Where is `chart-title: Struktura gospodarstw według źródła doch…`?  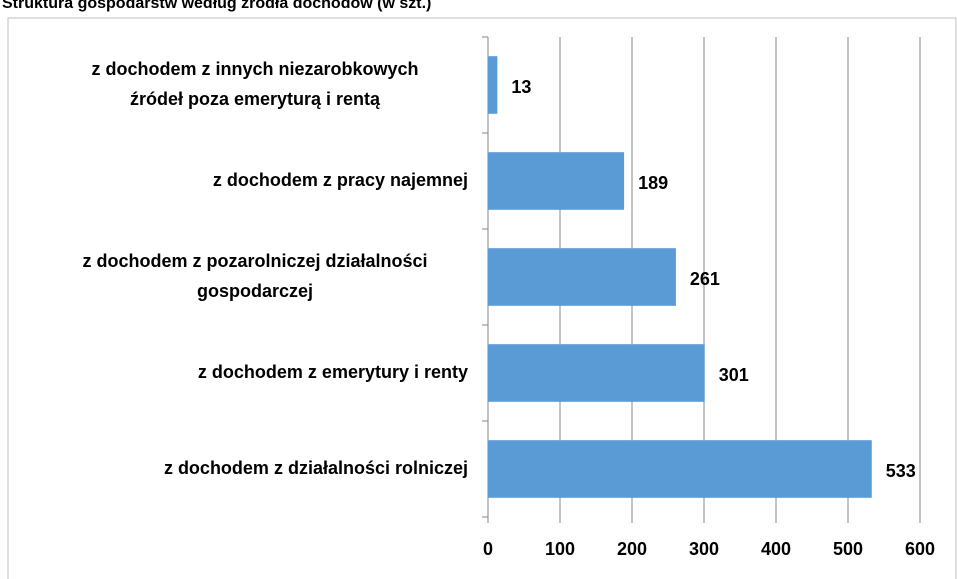 chart-title: Struktura gospodarstw według źródła doch… is located at coordinates (216, 6).